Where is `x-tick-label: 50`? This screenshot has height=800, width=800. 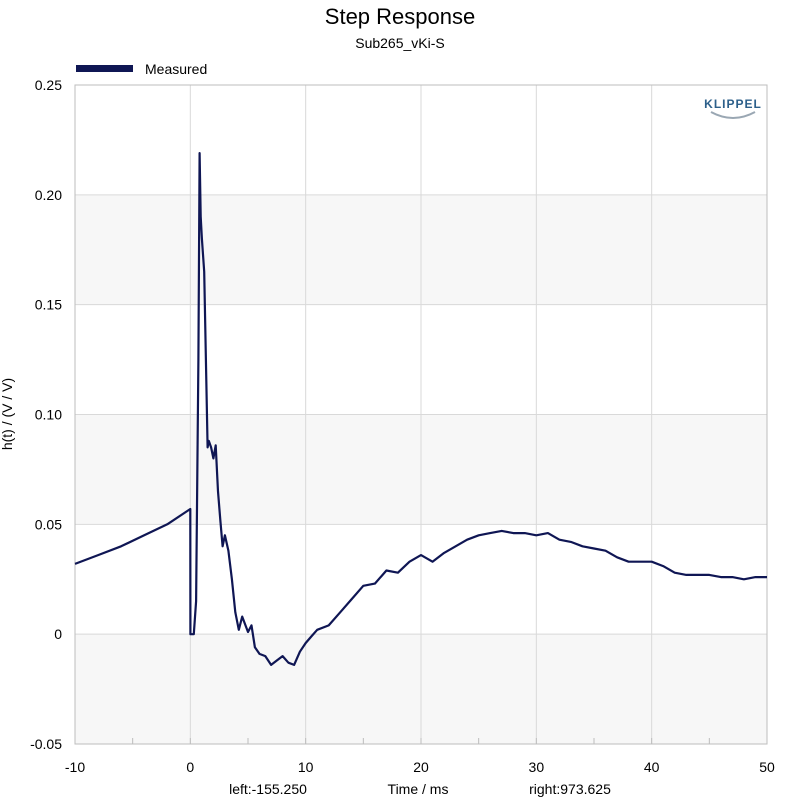 x-tick-label: 50 is located at coordinates (767, 767).